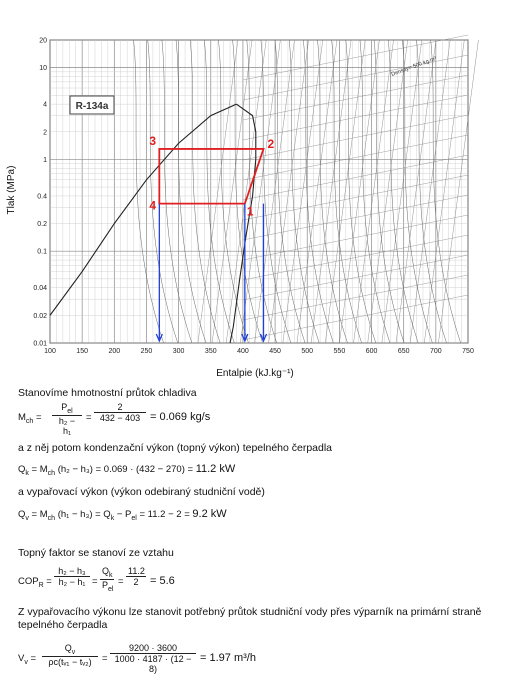 The width and height of the screenshot is (508, 691). Describe the element at coordinates (340, 351) in the screenshot. I see `x-tick-label: 550` at that location.